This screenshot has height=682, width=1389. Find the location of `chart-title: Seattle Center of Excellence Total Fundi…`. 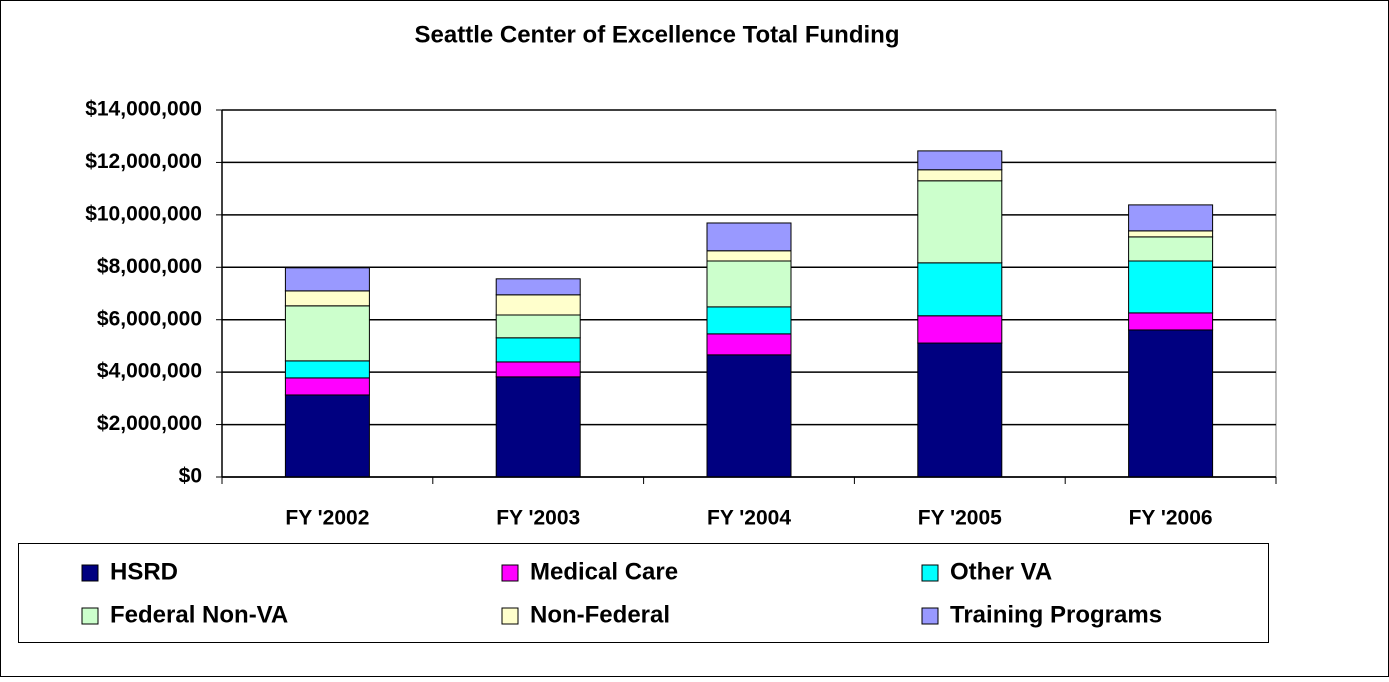

chart-title: Seattle Center of Excellence Total Fundi… is located at coordinates (657, 34).